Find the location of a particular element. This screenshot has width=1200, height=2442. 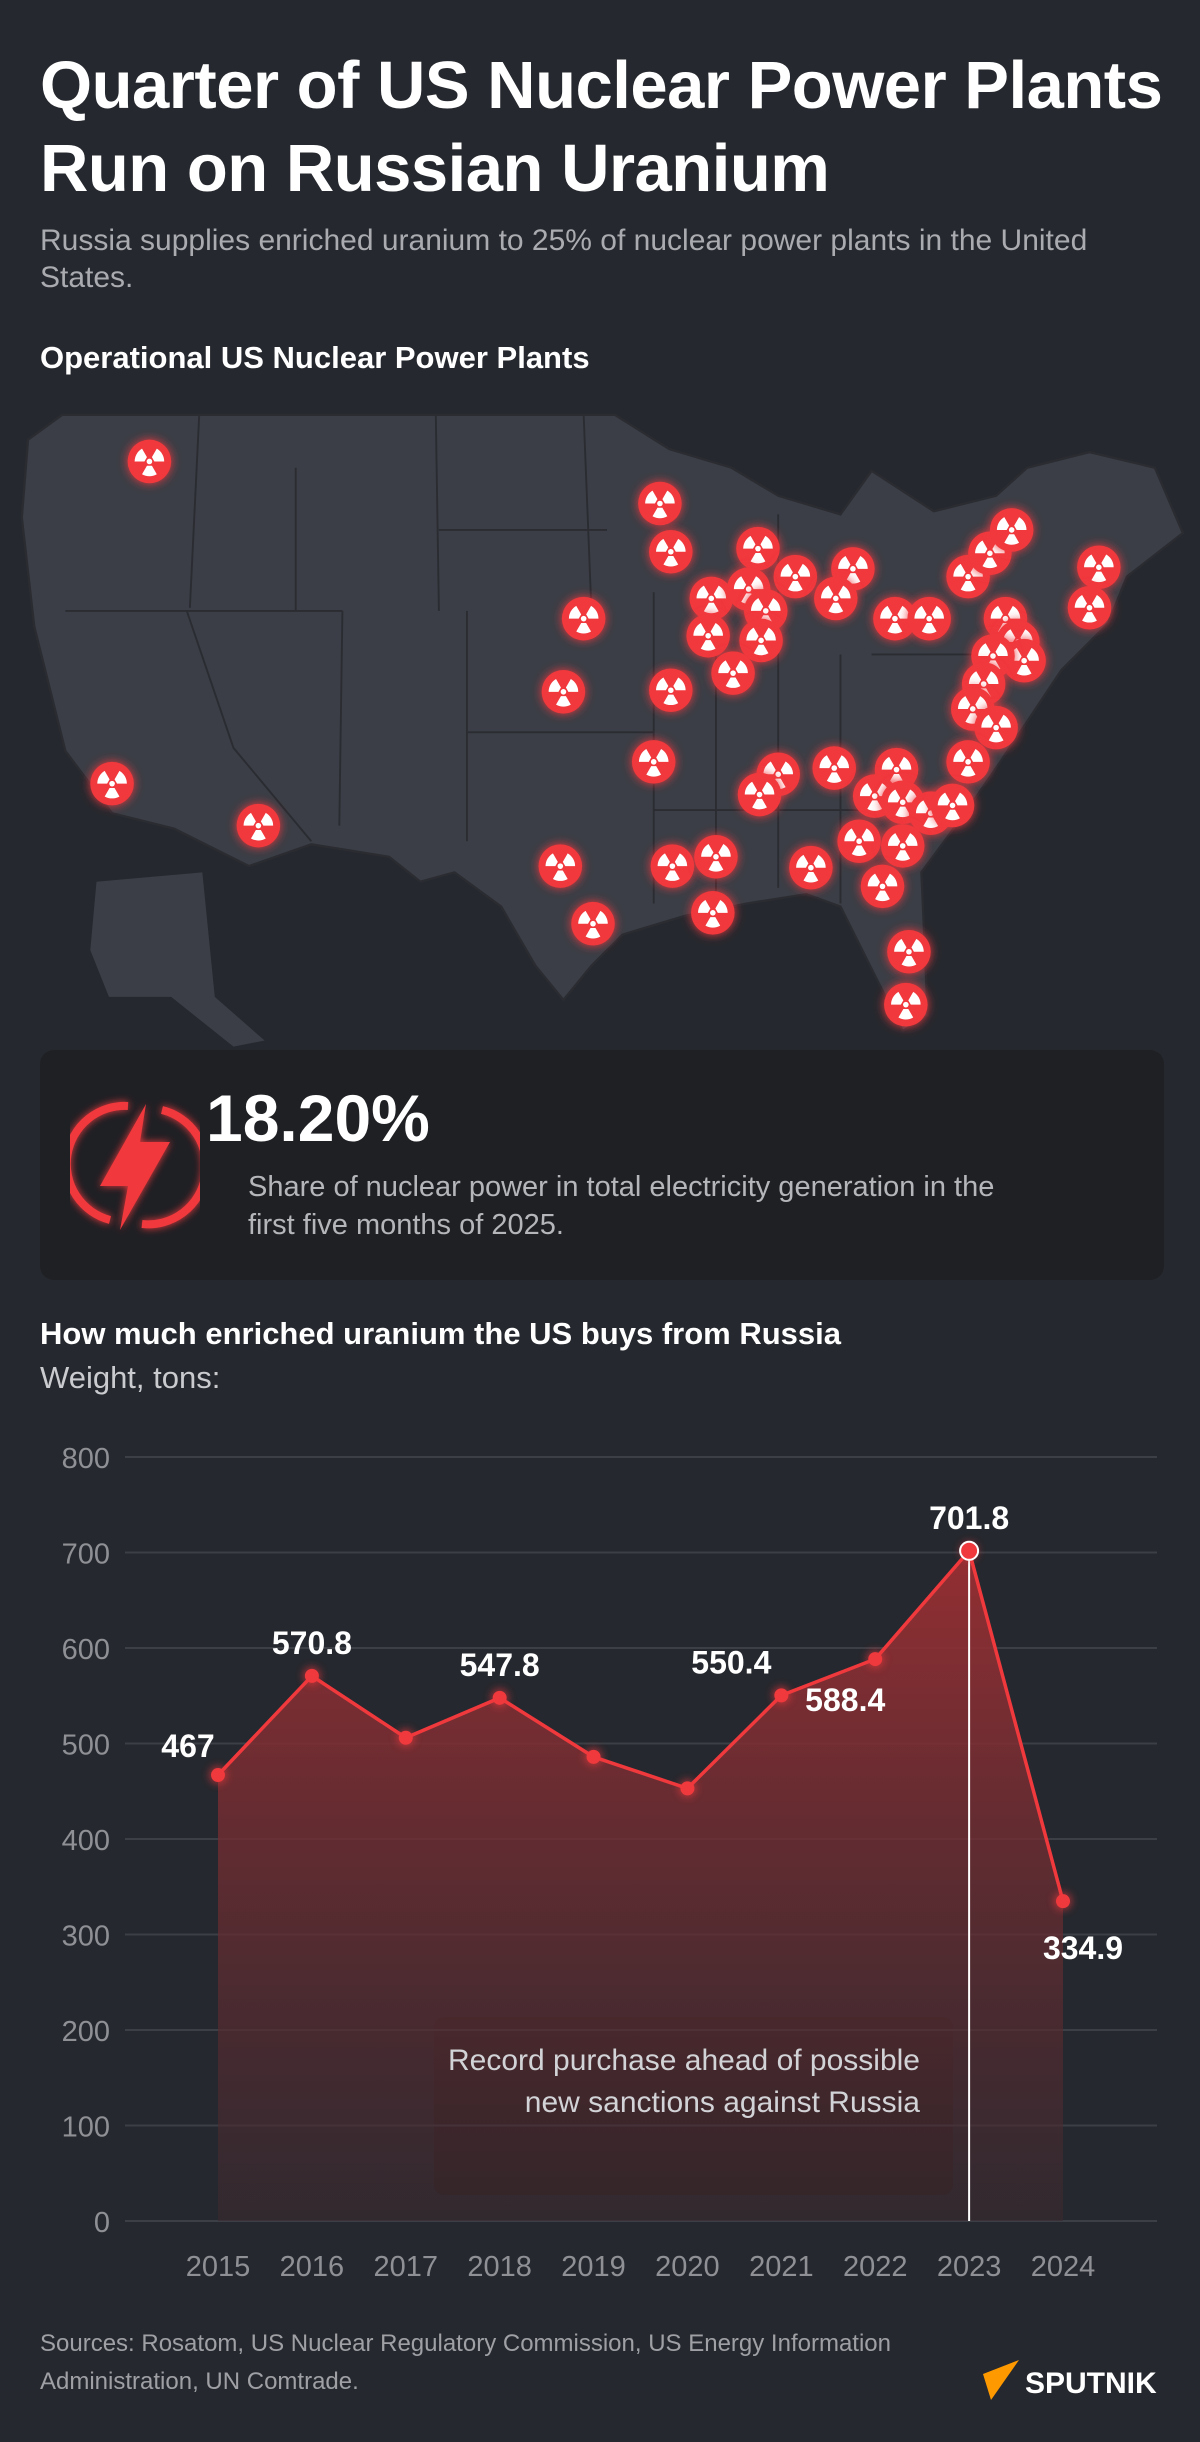

x-tick-label: 2024 is located at coordinates (1063, 2267).